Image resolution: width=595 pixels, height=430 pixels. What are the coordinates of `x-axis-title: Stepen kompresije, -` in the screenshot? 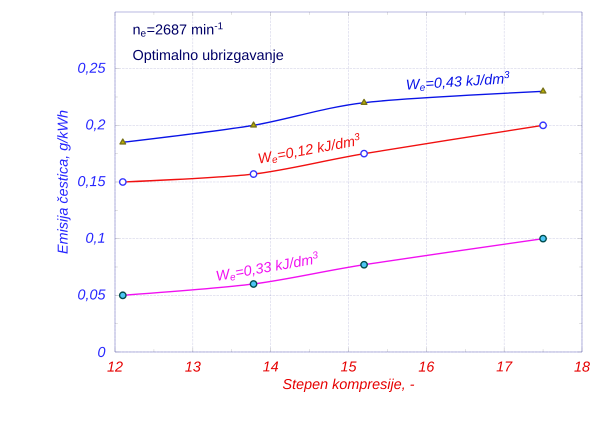 It's located at (348, 385).